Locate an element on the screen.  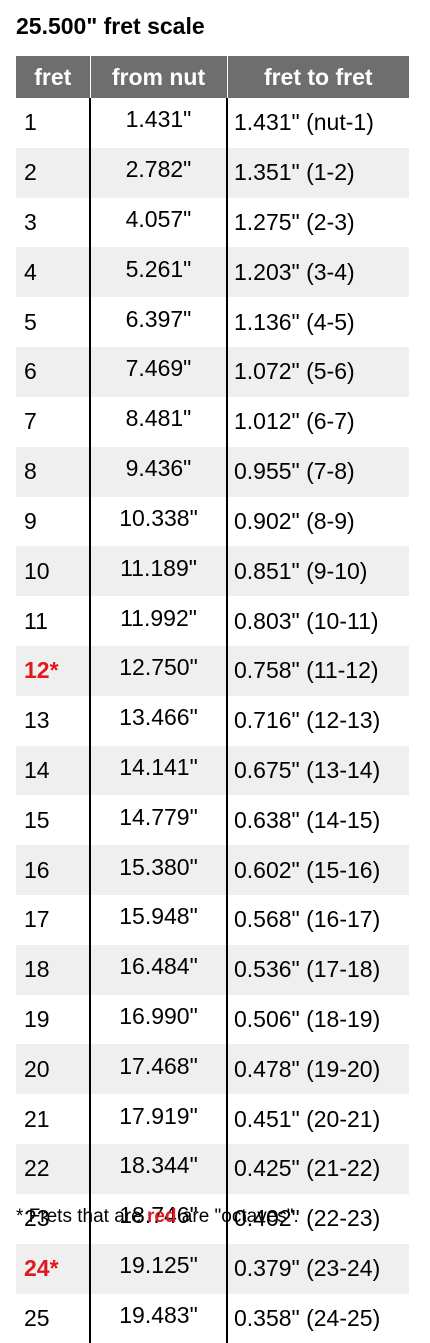
cell-fret-to-fret: 0.638" (14-15) is located at coordinates (318, 820).